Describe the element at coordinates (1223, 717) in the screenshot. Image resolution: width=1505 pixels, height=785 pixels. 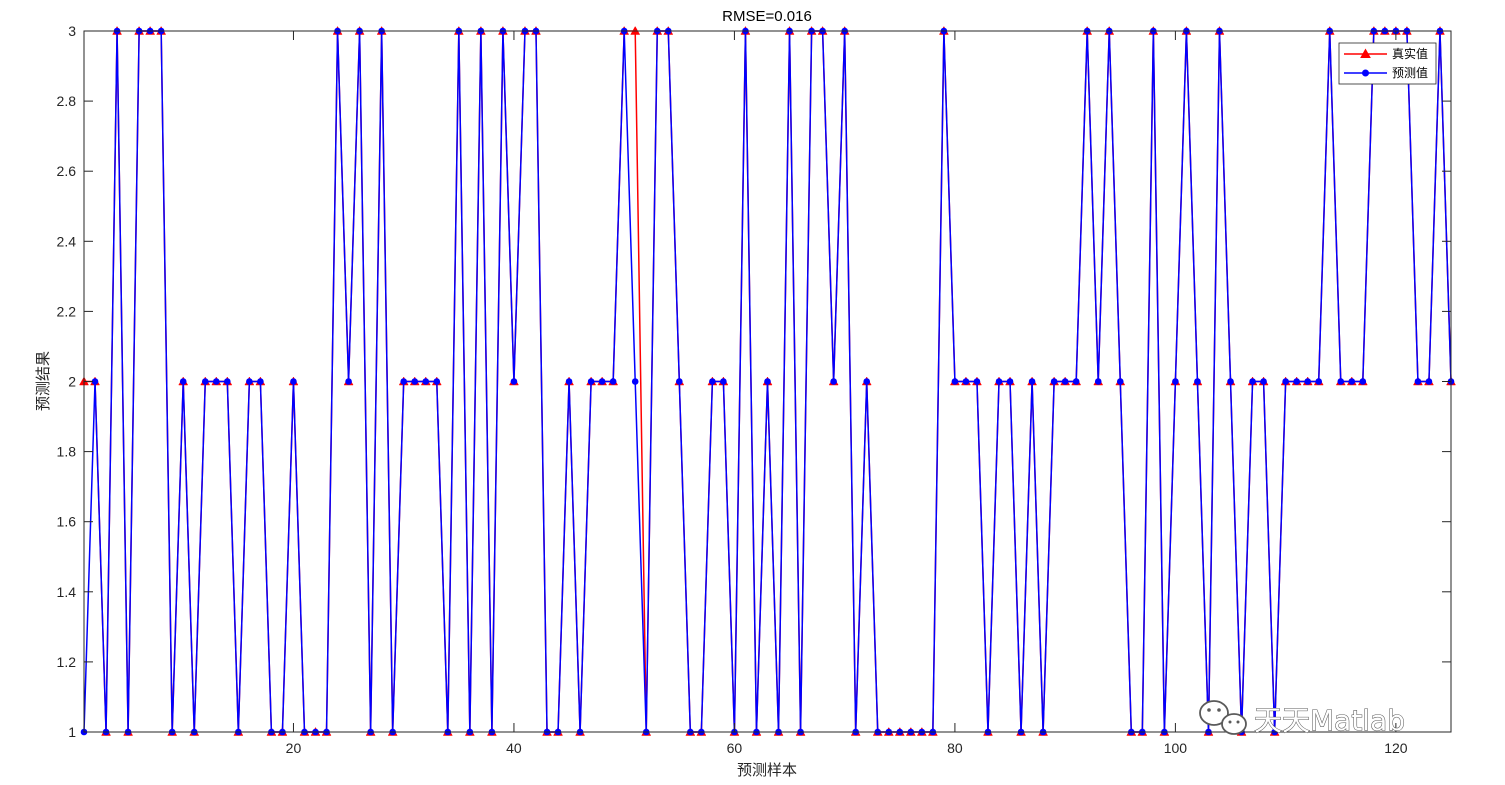
I see `wechat-icon` at that location.